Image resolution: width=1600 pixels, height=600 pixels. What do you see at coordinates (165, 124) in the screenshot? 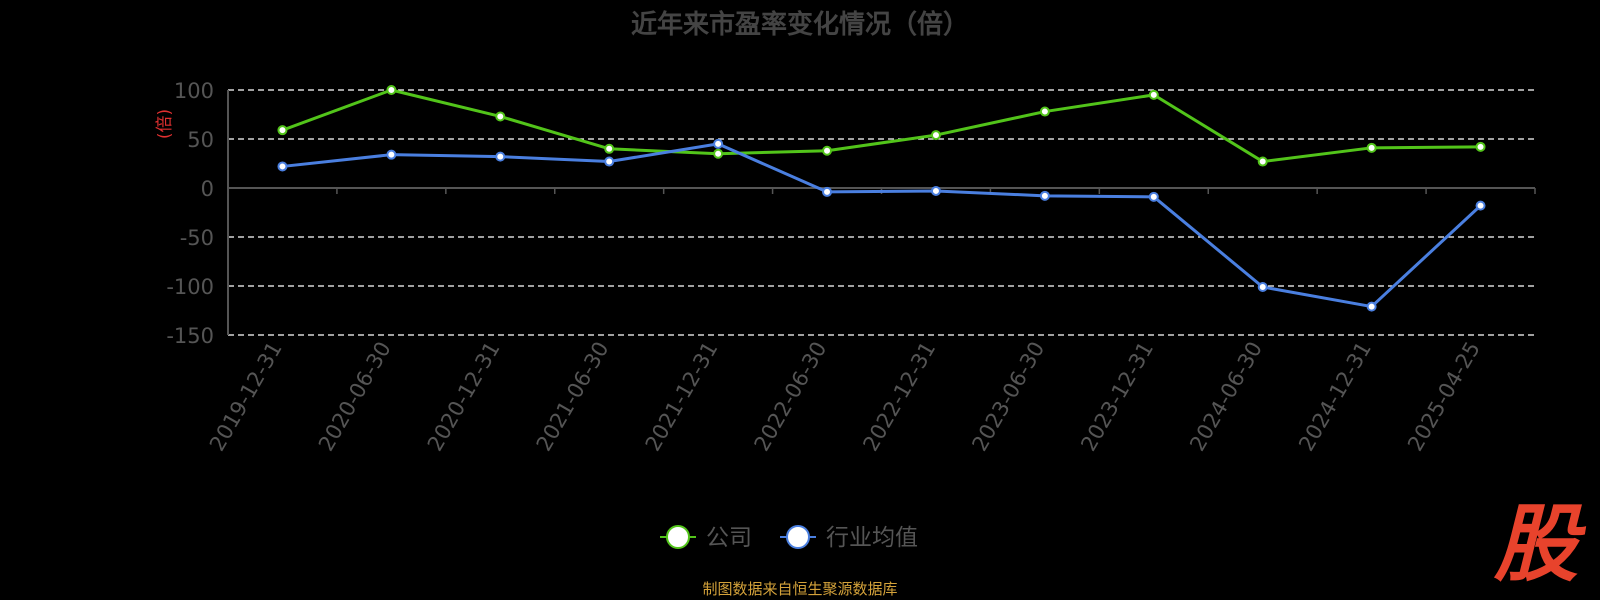
I see `y-axis-label: (倍)` at bounding box center [165, 124].